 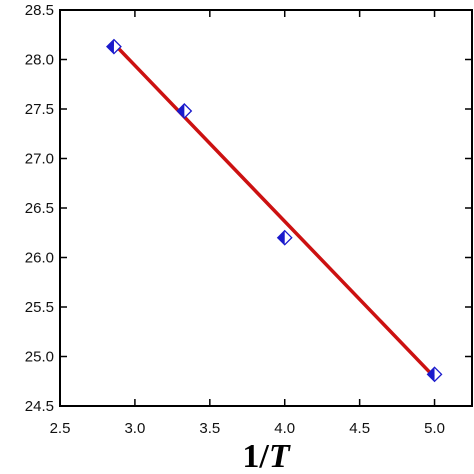 I want to click on y-tick-label: 25.5, so click(x=39, y=307).